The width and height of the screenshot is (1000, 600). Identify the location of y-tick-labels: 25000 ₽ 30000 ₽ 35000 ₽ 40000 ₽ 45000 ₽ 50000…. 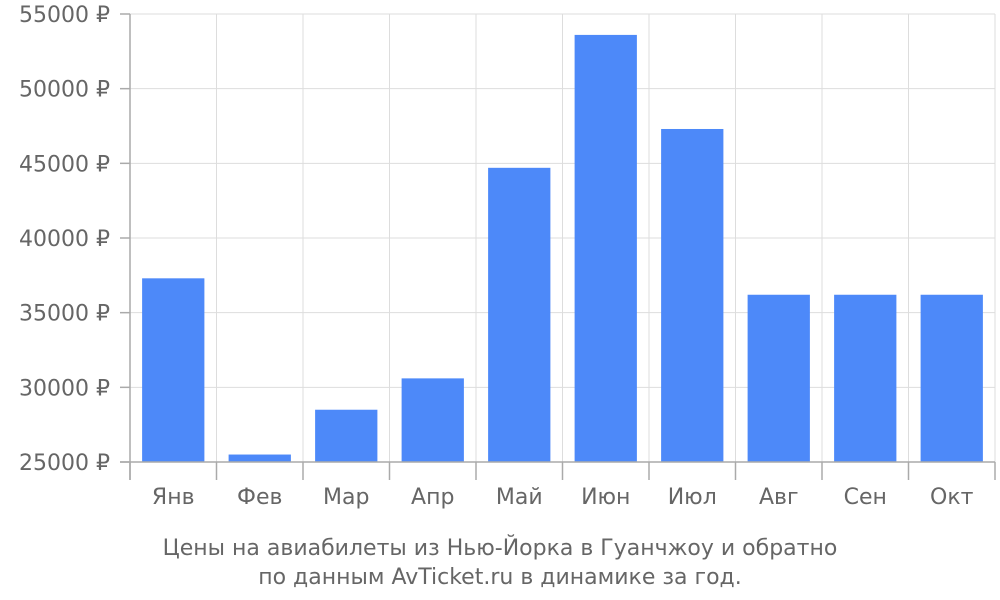
(64, 239).